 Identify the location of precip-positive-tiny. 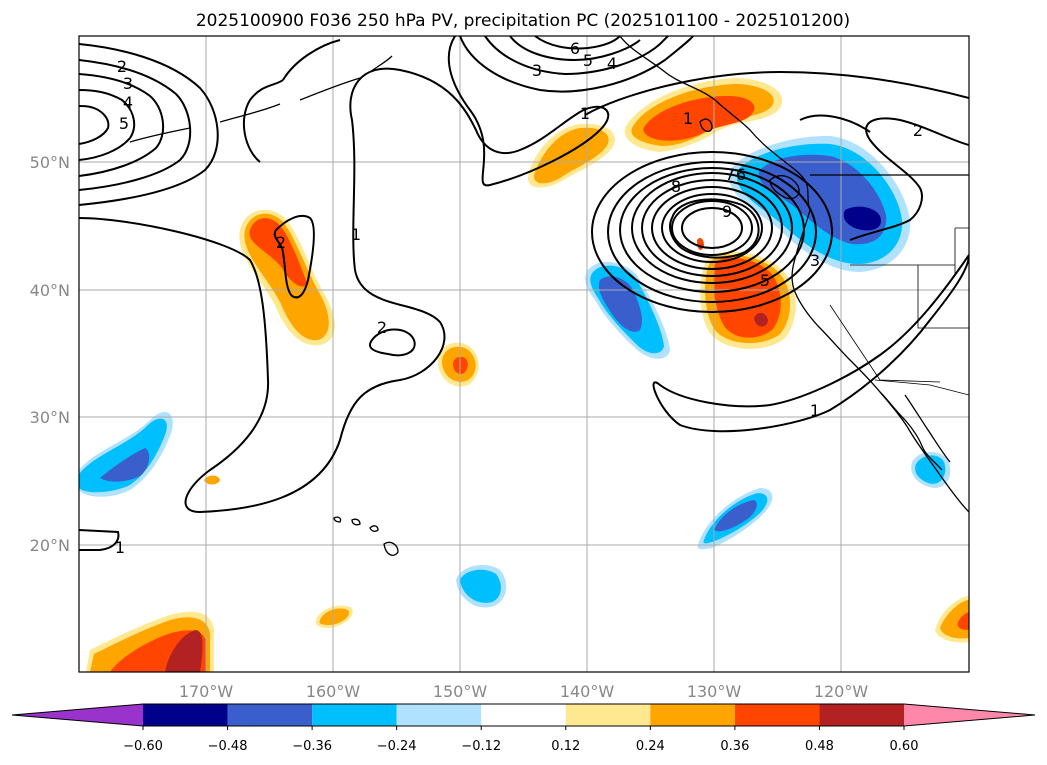
(212, 480).